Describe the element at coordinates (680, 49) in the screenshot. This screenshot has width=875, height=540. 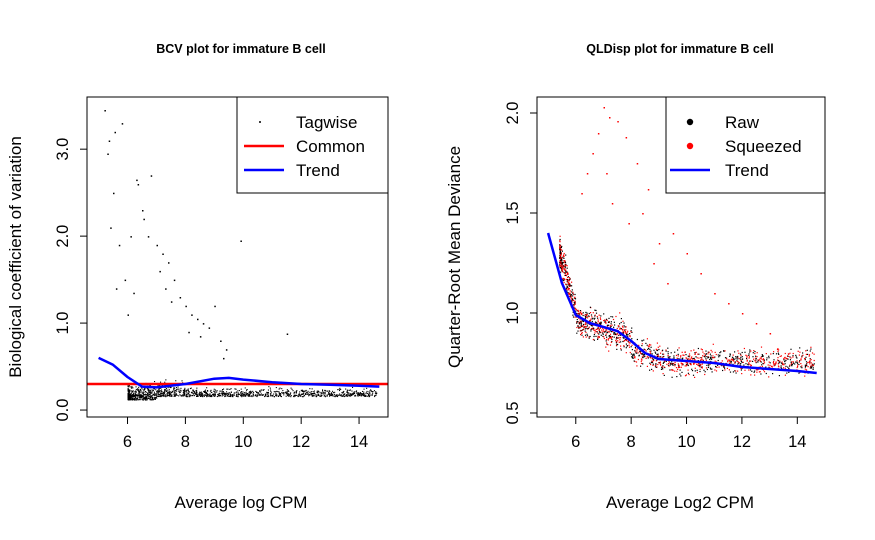
I see `qldisp-plot-title: QLDisp plot for immature B cell` at that location.